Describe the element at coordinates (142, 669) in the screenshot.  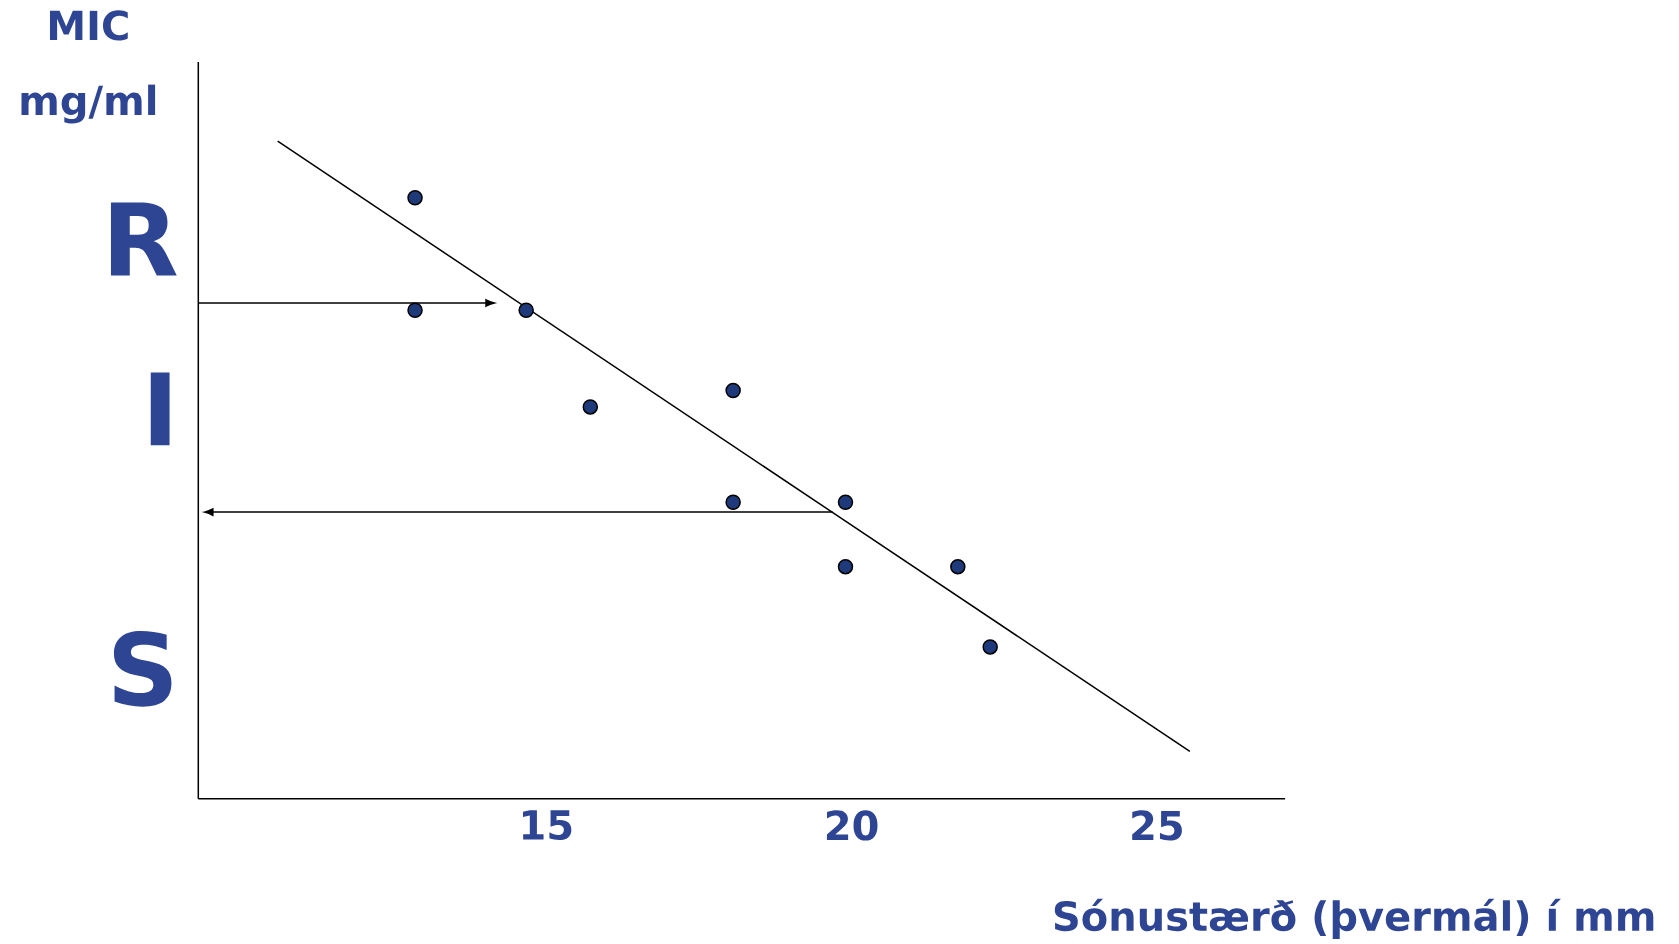
I see `text: S` at that location.